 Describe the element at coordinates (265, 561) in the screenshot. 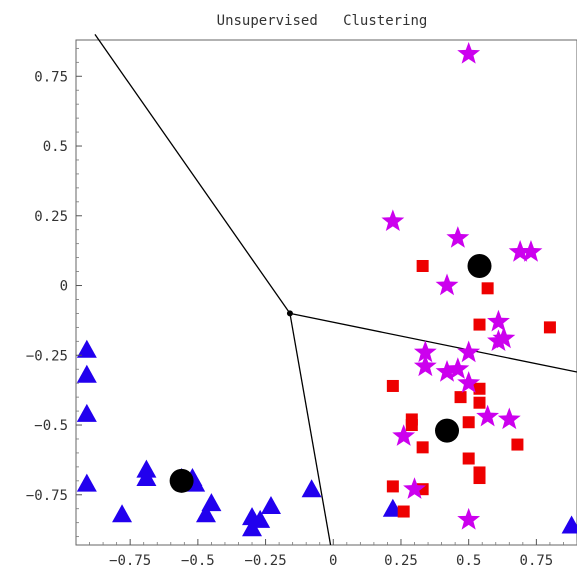

I see `x-tick-label: −0.25` at that location.